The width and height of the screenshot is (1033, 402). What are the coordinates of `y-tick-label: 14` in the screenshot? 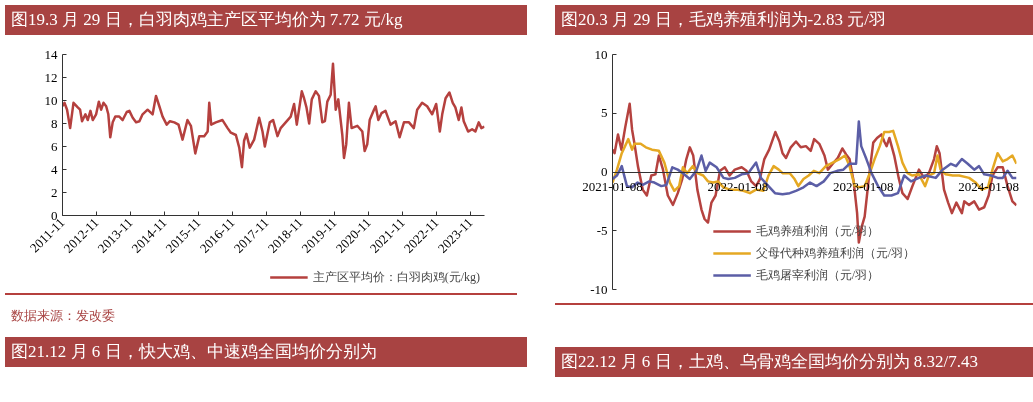 It's located at (51, 54).